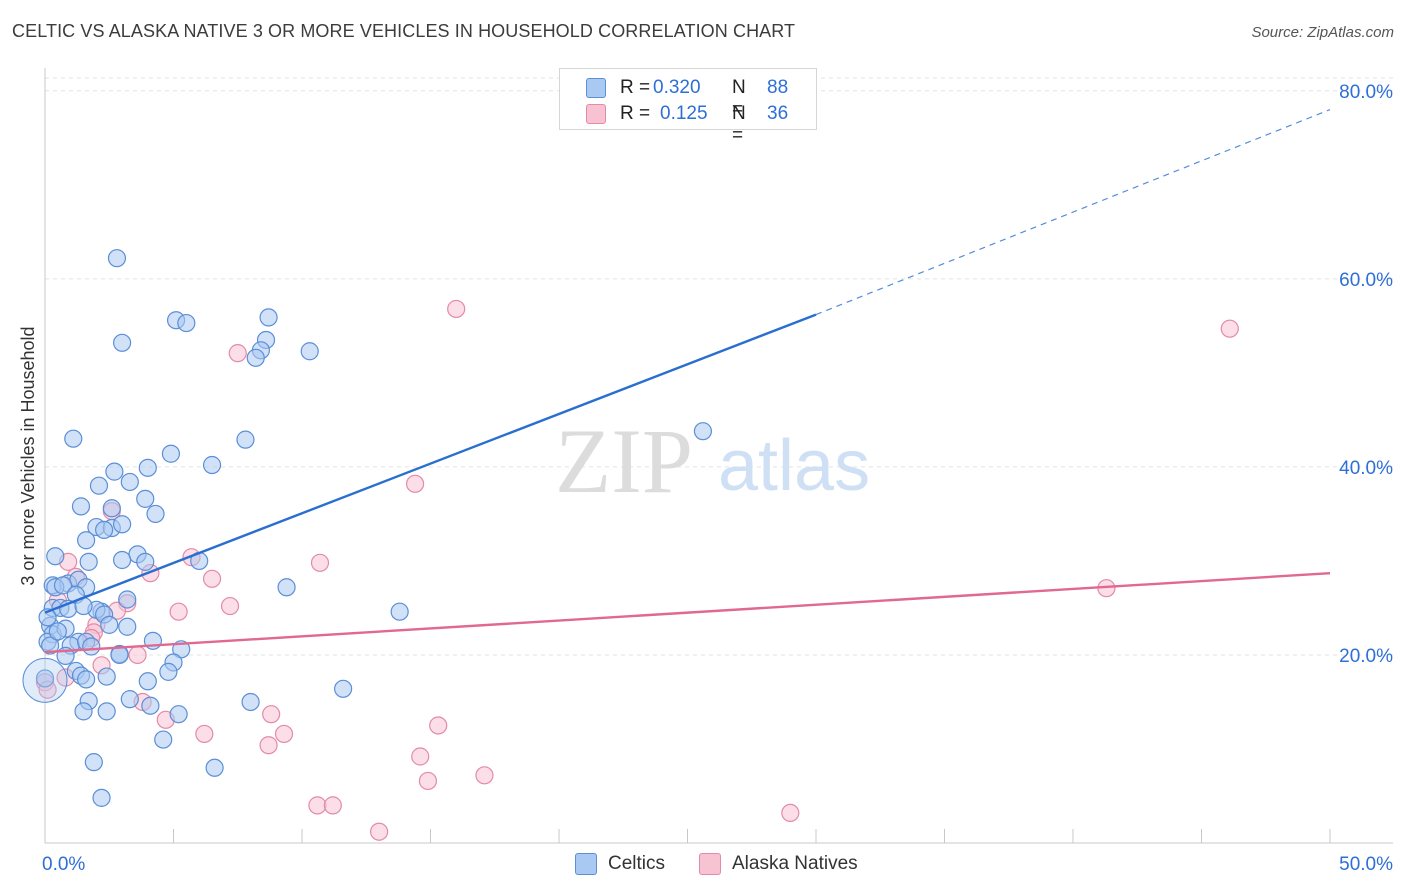 This screenshot has width=1406, height=892. I want to click on y-tick-label: 80.0%, so click(1366, 92).